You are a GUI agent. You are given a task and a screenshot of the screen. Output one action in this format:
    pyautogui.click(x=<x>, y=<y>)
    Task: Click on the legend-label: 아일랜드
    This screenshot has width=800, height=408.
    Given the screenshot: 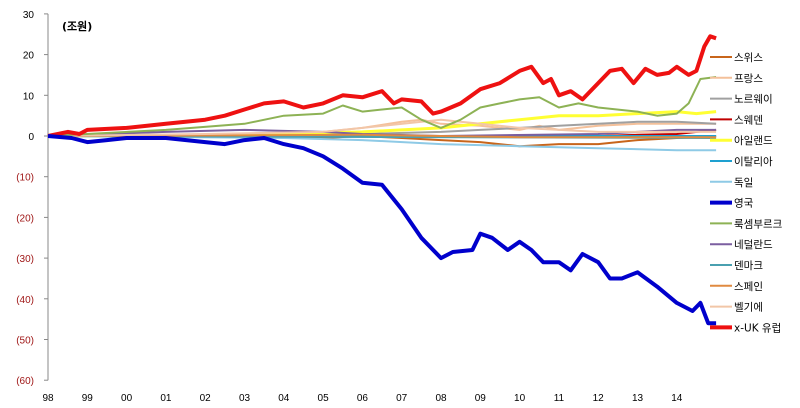 What is the action you would take?
    pyautogui.click(x=753, y=140)
    